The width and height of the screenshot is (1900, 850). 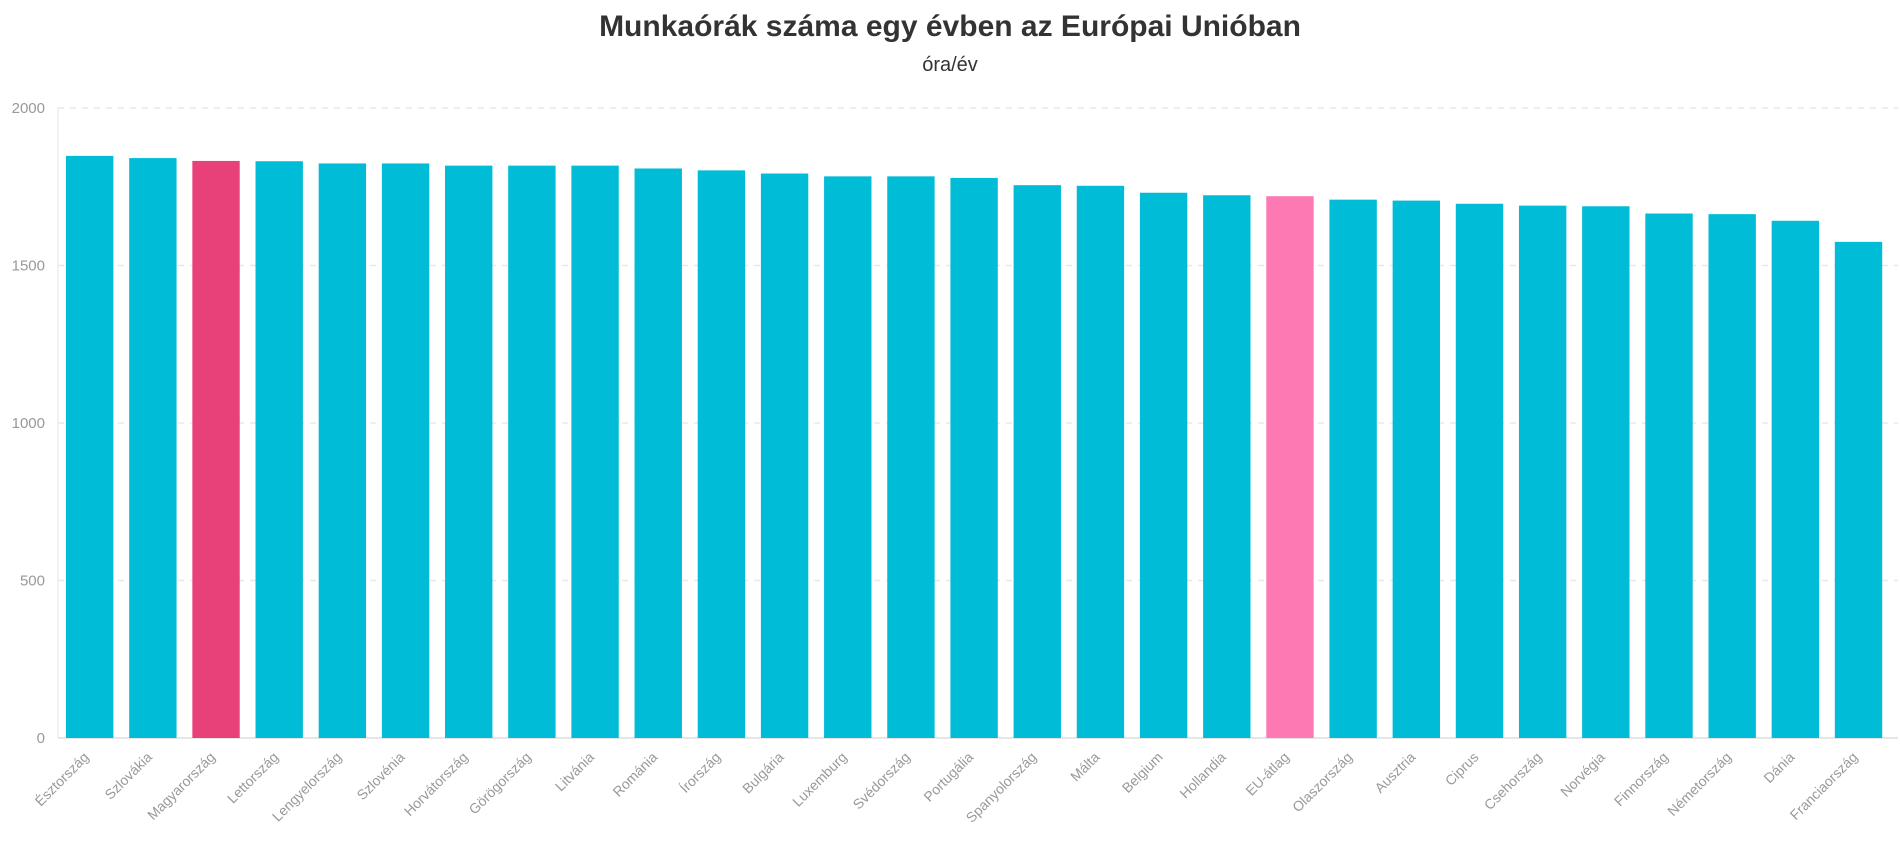 What do you see at coordinates (1394, 772) in the screenshot?
I see `x-tick-label: Ausztria` at bounding box center [1394, 772].